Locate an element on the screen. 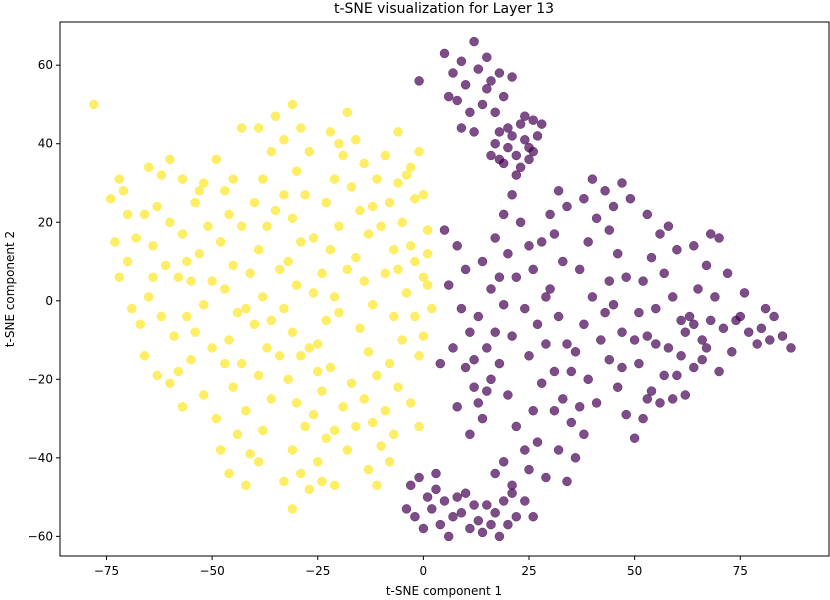 The width and height of the screenshot is (830, 600). y-tick-label: −40 is located at coordinates (40, 458).